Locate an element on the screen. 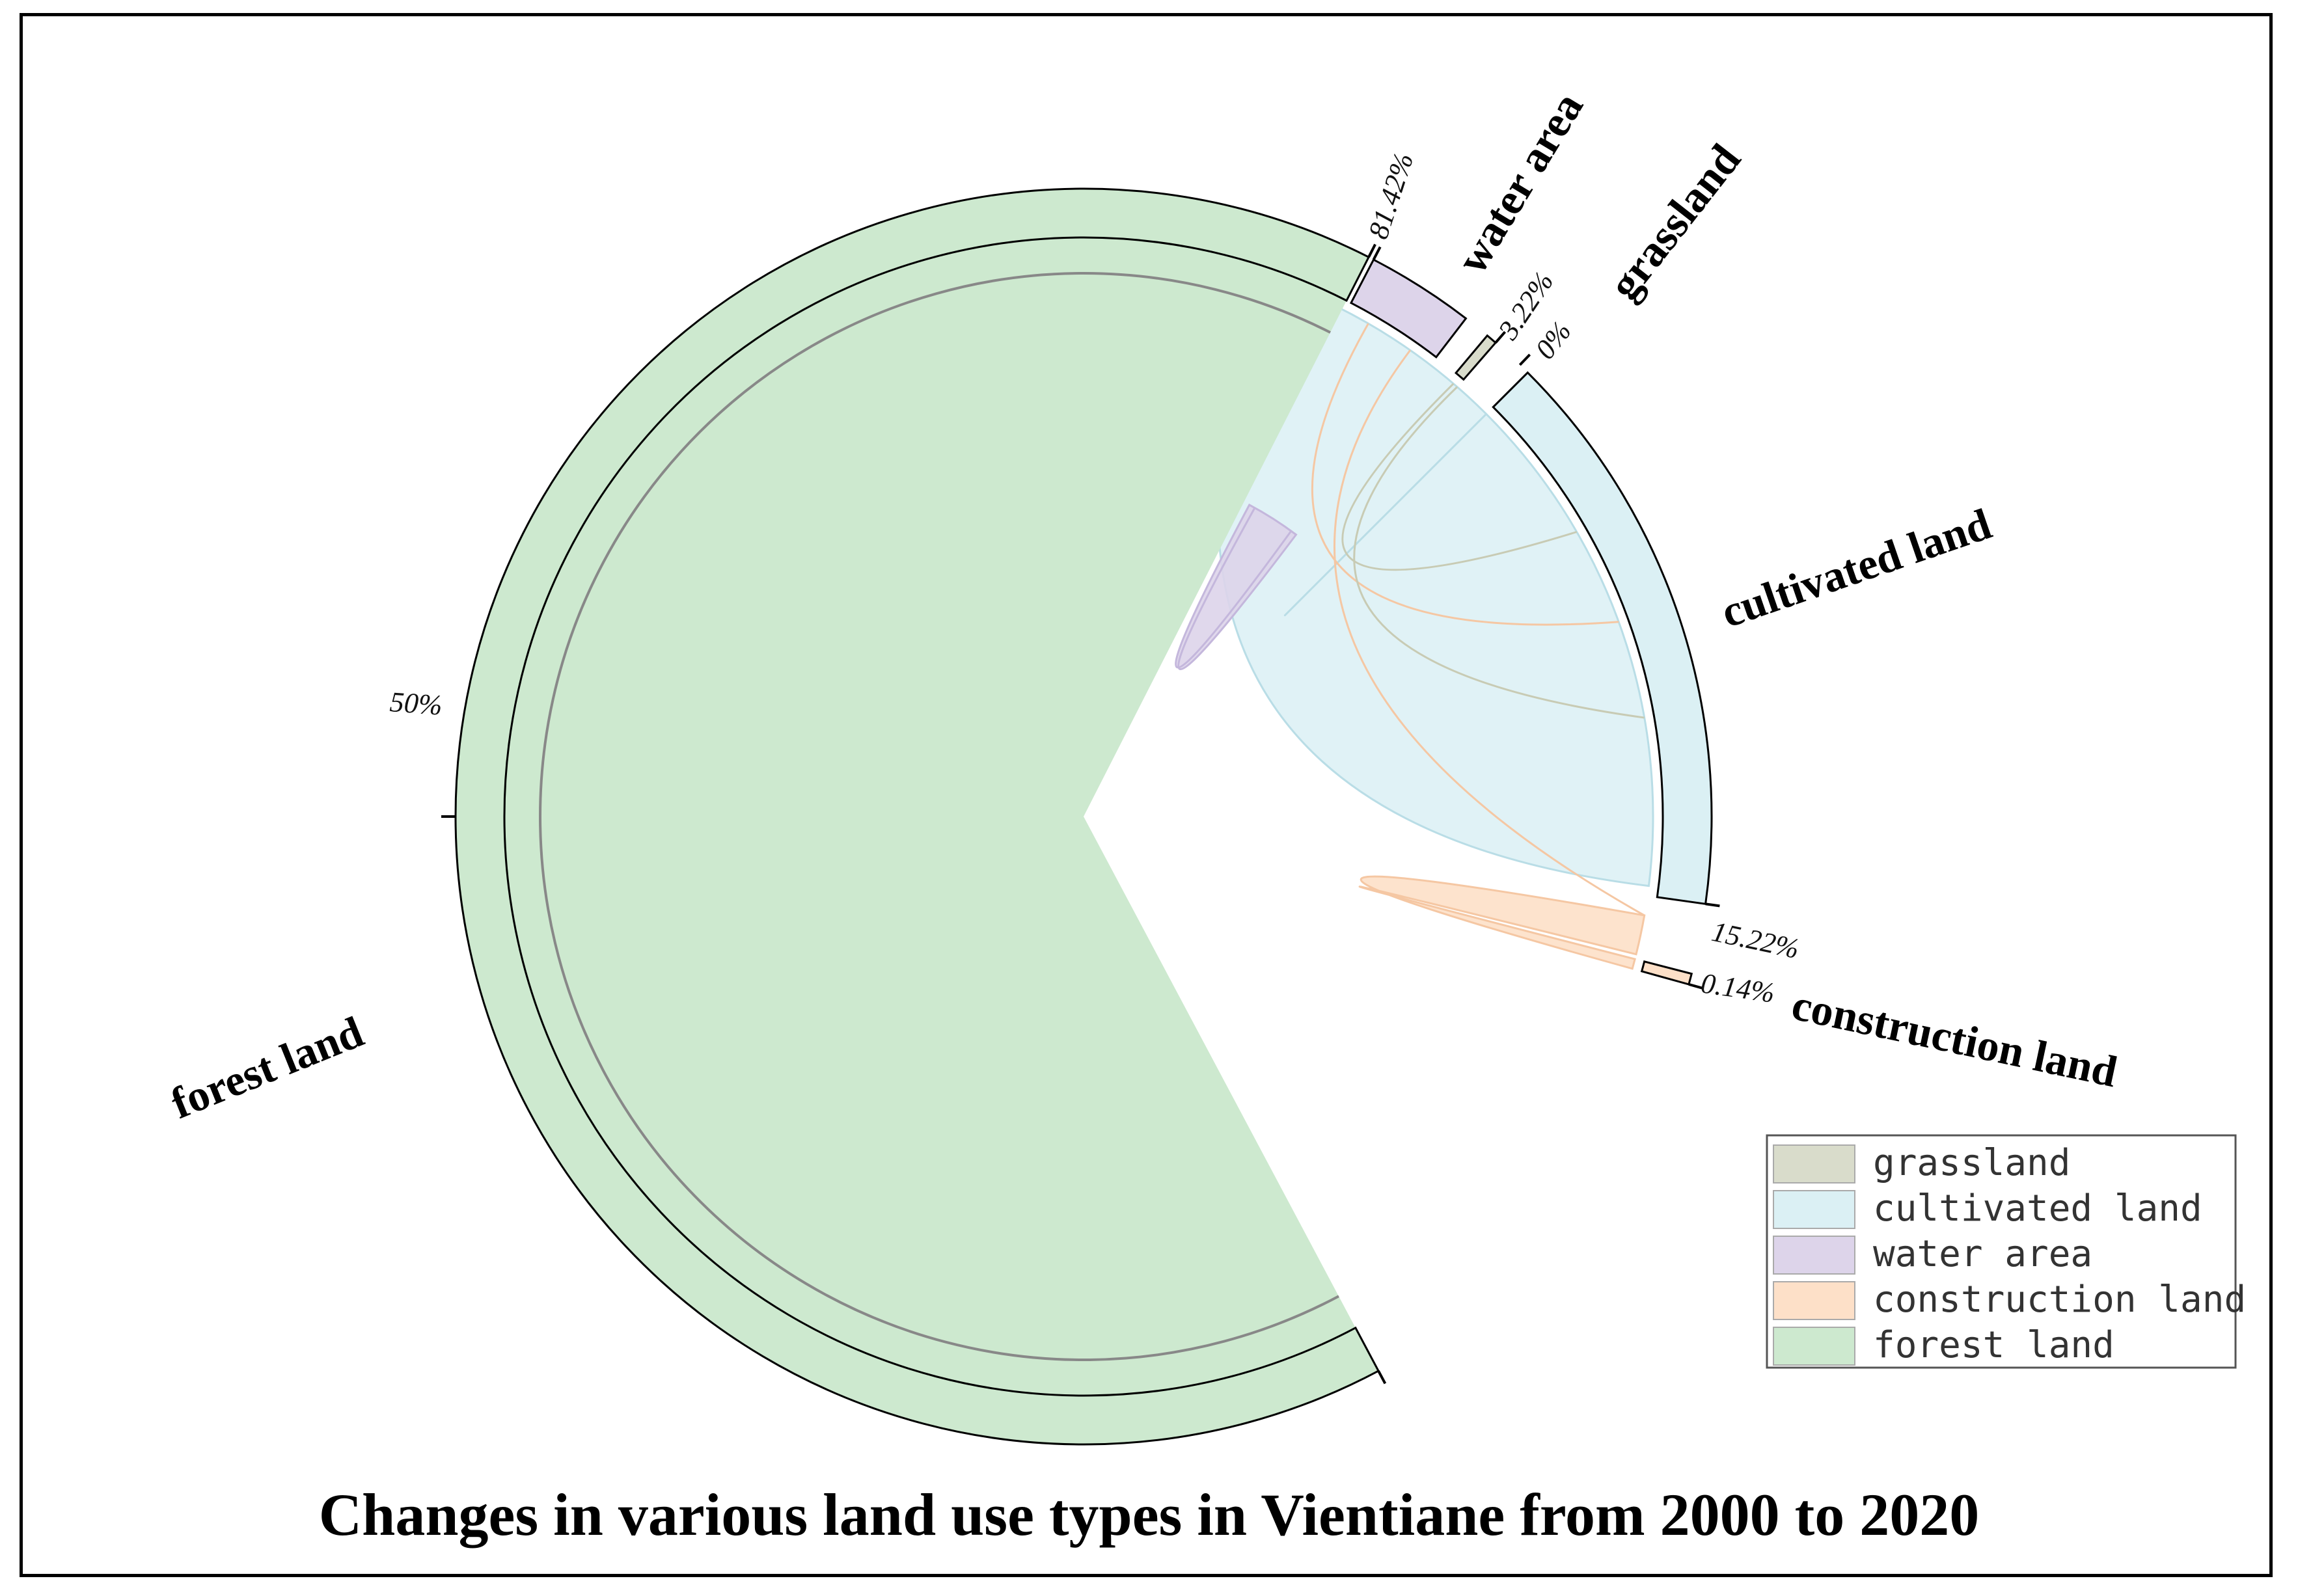 Image resolution: width=2298 pixels, height=1596 pixels. tick-label-15-22: 15.22% is located at coordinates (1755, 940).